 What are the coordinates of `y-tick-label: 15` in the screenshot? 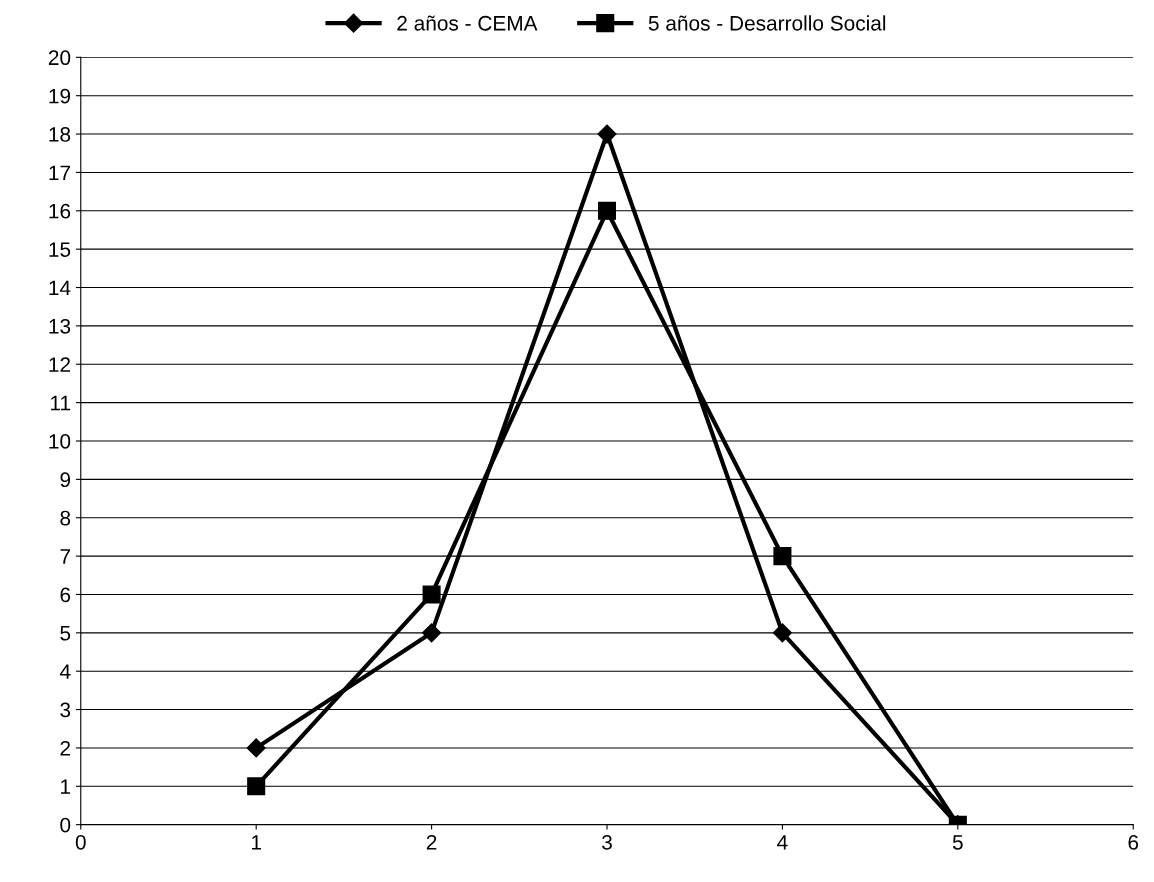 It's located at (60, 249).